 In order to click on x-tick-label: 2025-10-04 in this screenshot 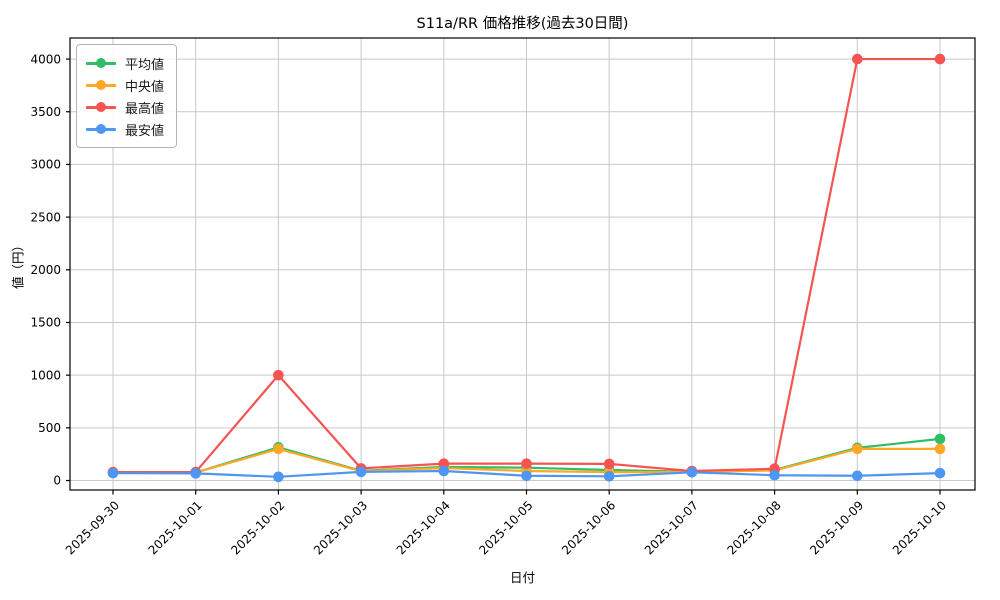, I will do `click(423, 527)`.